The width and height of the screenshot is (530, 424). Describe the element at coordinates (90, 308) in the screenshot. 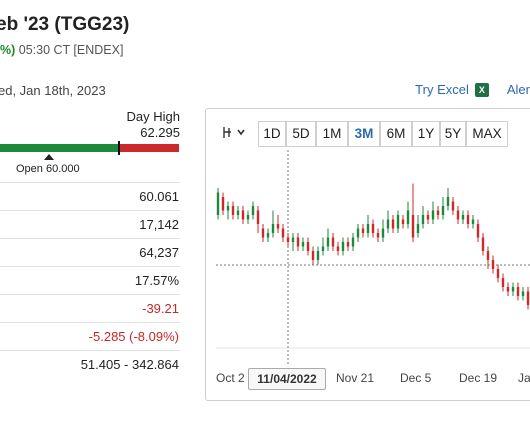

I see `stat-row: -39.21` at that location.